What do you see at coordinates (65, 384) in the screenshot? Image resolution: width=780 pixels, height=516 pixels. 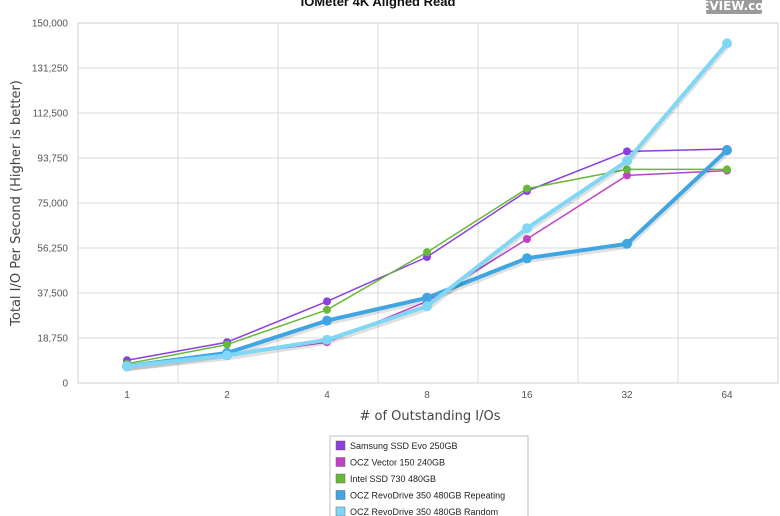 I see `y-tick-label: 0` at bounding box center [65, 384].